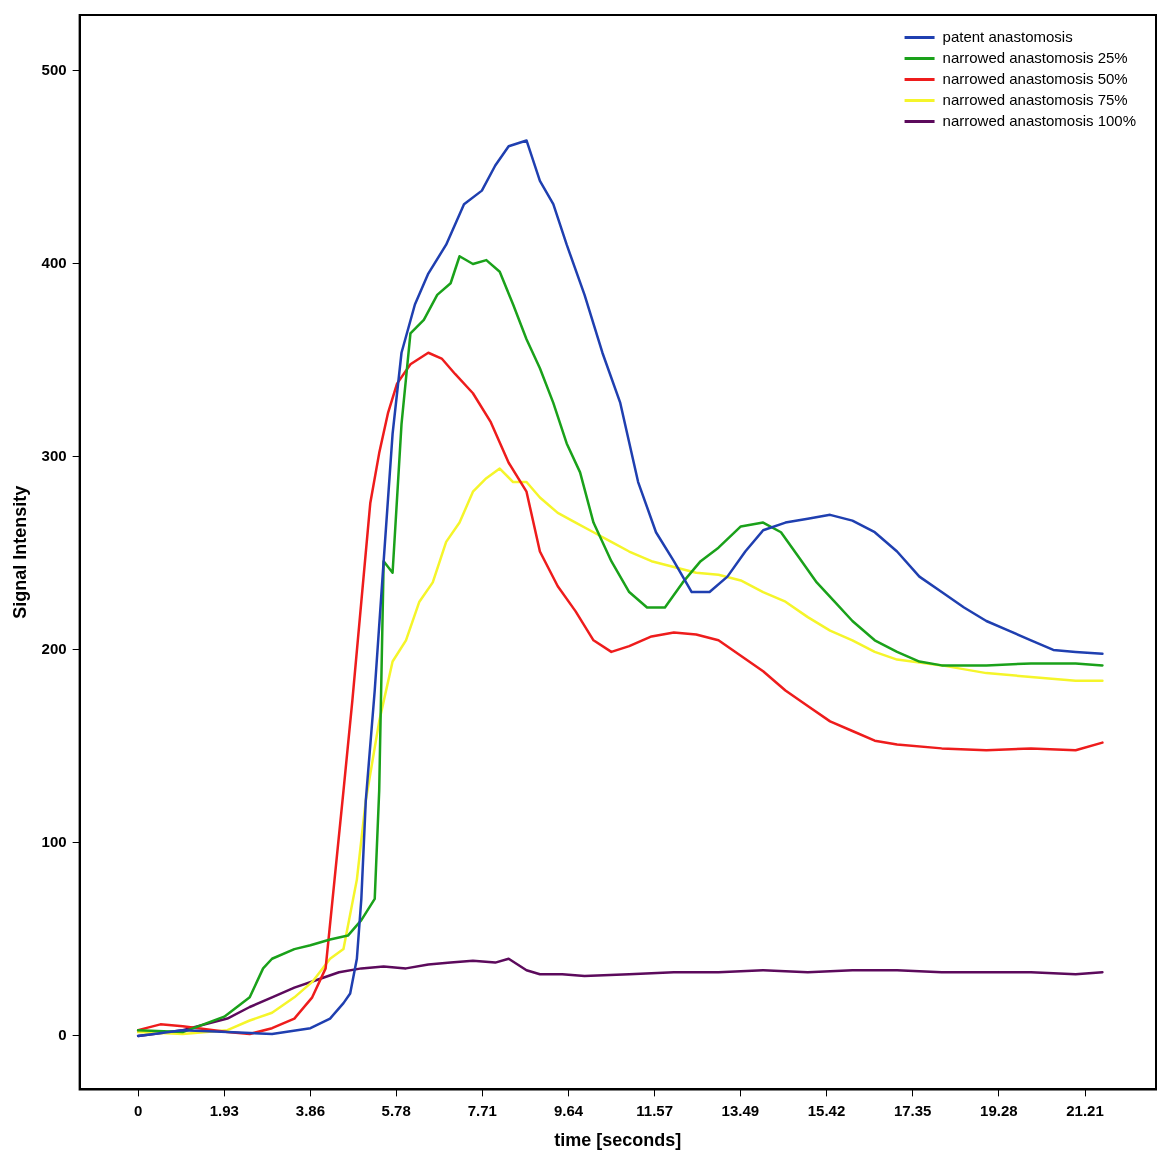 The width and height of the screenshot is (1158, 1160). I want to click on x-tick-label: 0, so click(138, 1110).